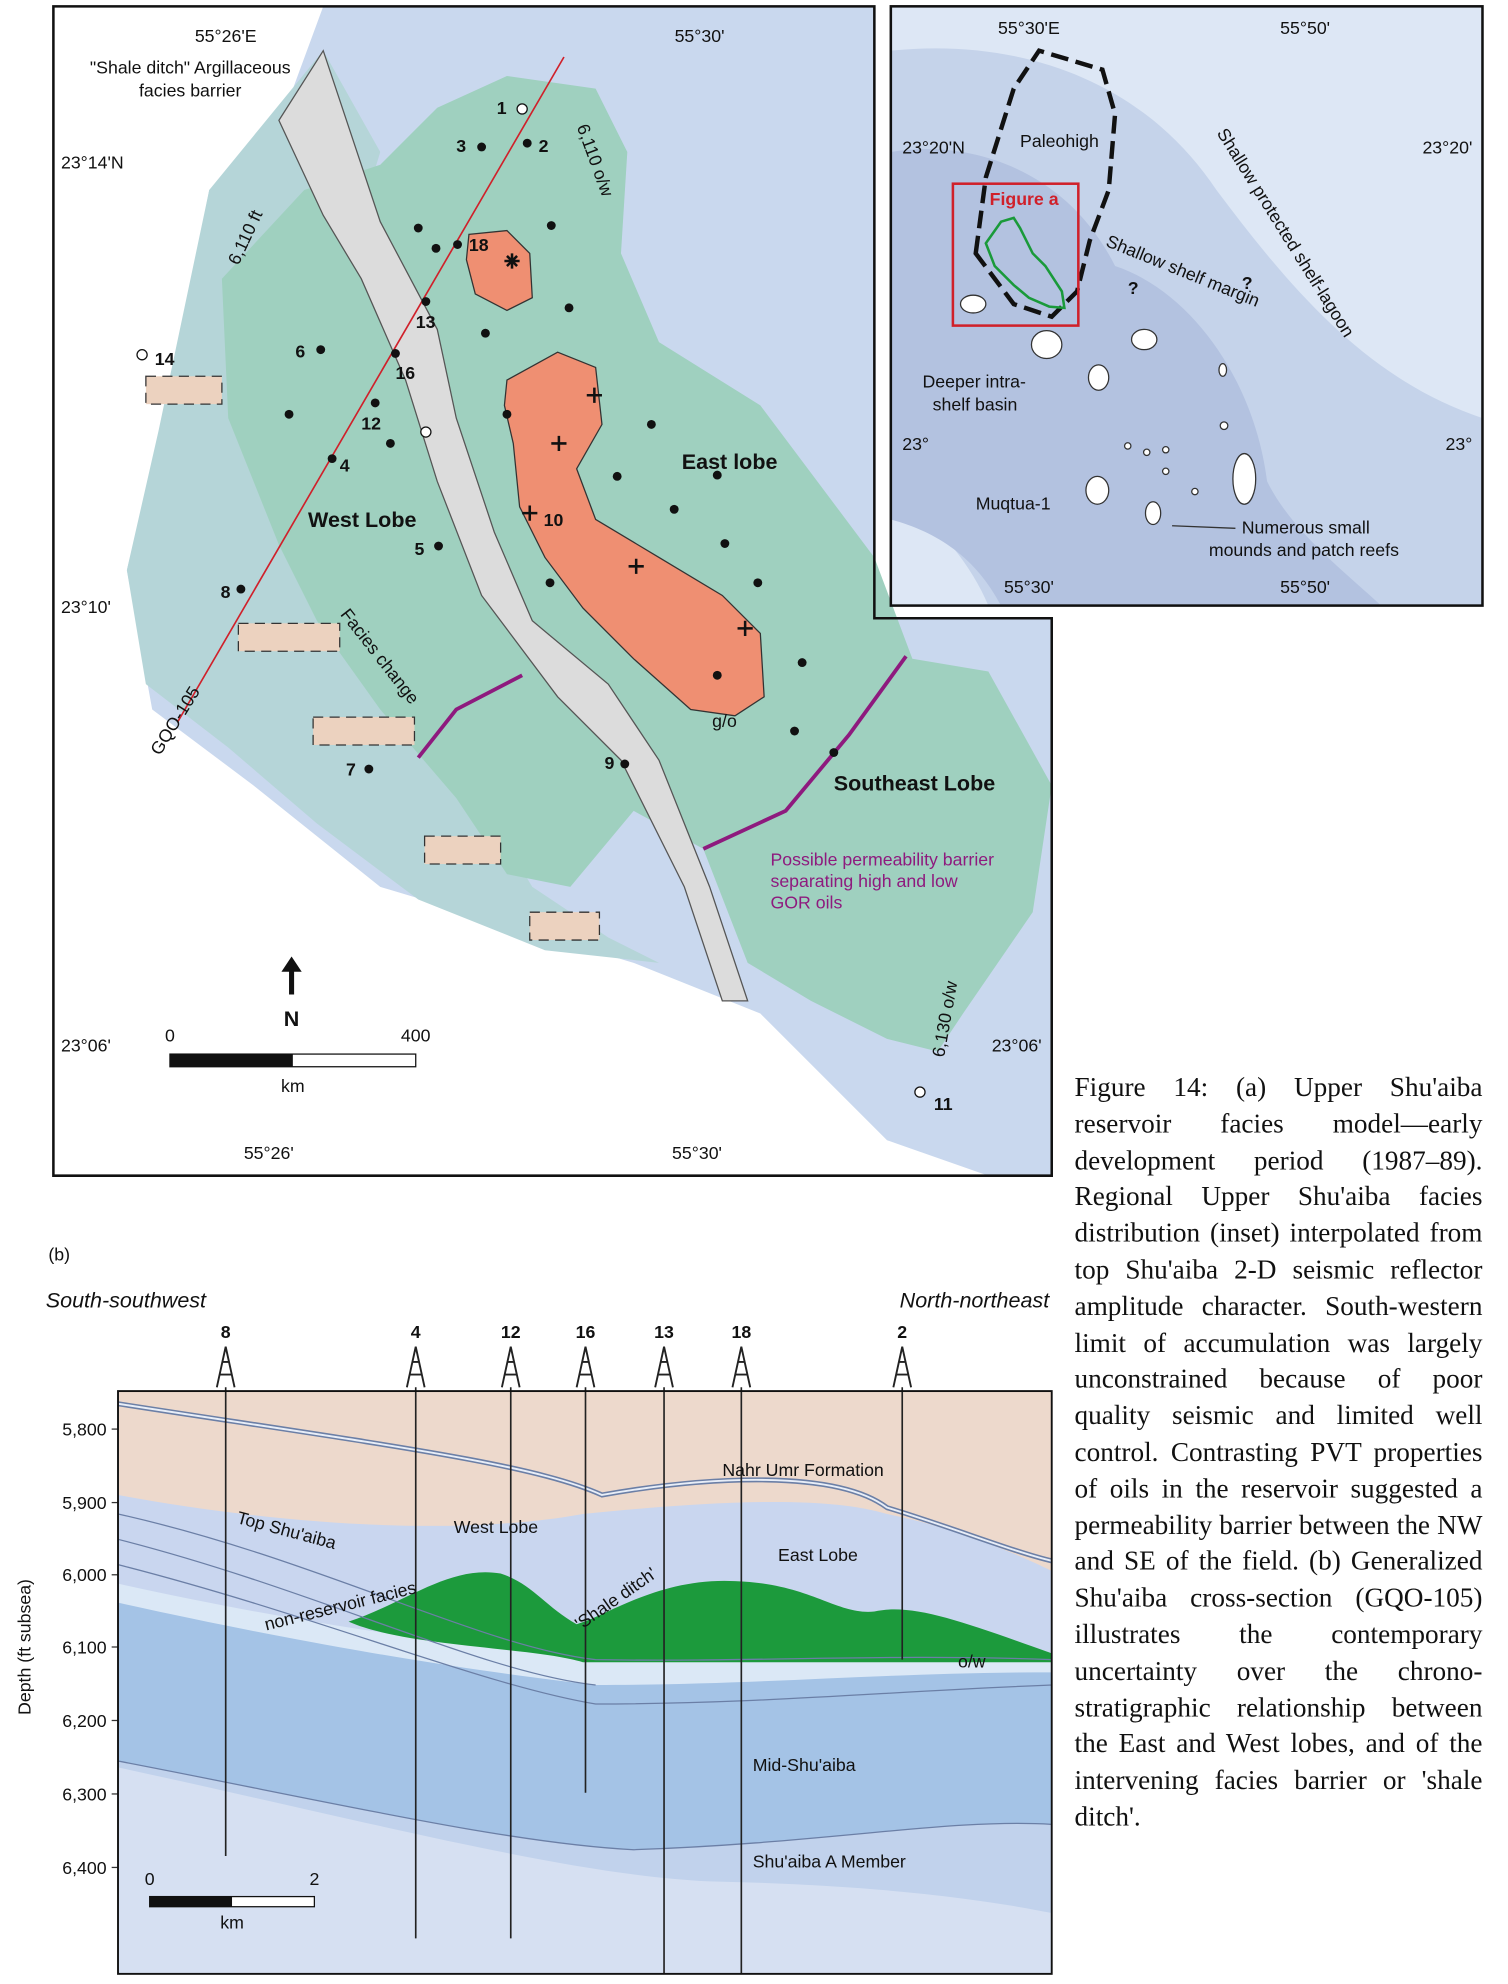 This screenshot has height=1984, width=1508. I want to click on direction-label: South-southwest, so click(126, 1300).